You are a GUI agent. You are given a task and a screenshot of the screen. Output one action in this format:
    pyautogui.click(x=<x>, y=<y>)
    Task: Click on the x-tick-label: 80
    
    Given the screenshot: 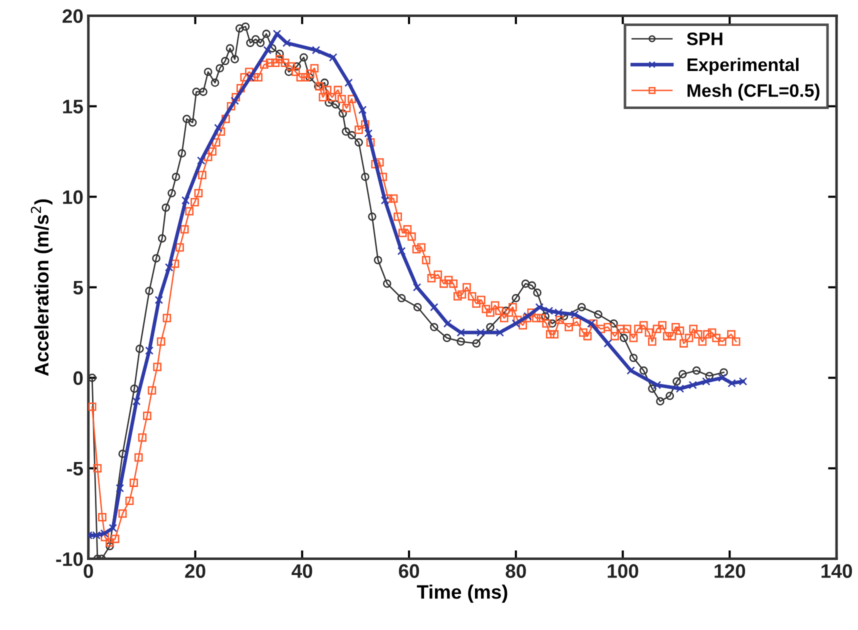 What is the action you would take?
    pyautogui.click(x=516, y=571)
    